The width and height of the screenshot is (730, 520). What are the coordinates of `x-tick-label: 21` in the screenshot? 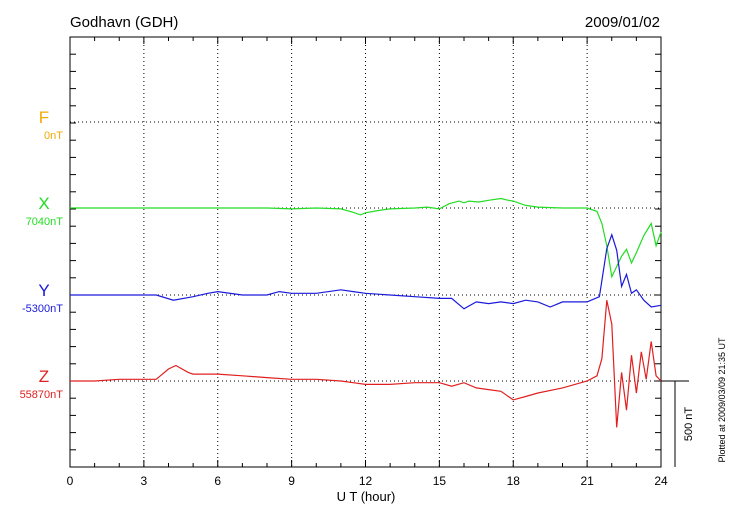 It's located at (587, 481).